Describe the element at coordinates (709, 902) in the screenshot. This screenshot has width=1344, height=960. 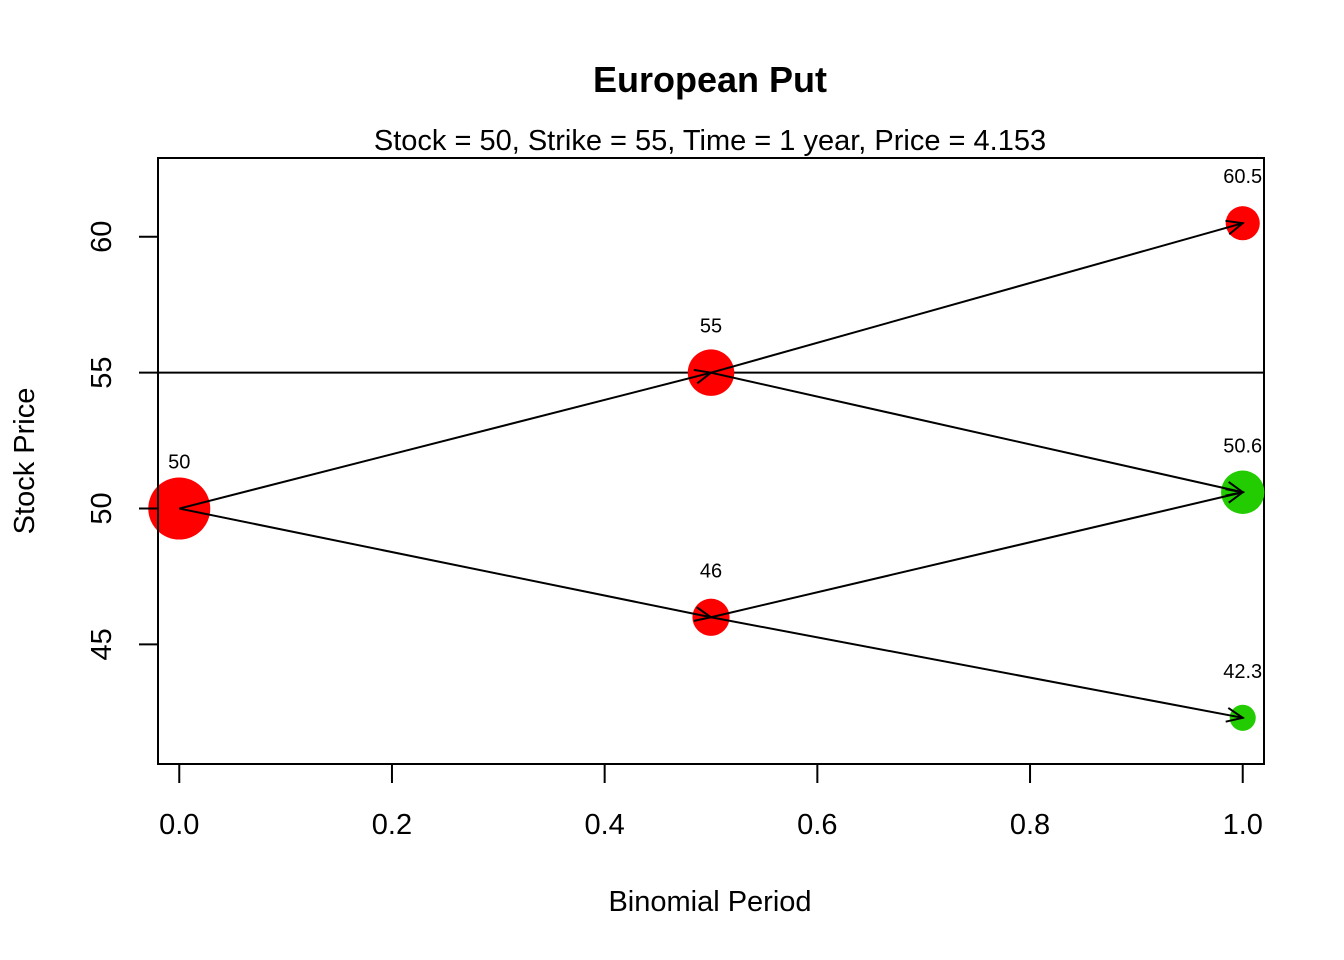
I see `x-axis-label: Binomial Period` at that location.